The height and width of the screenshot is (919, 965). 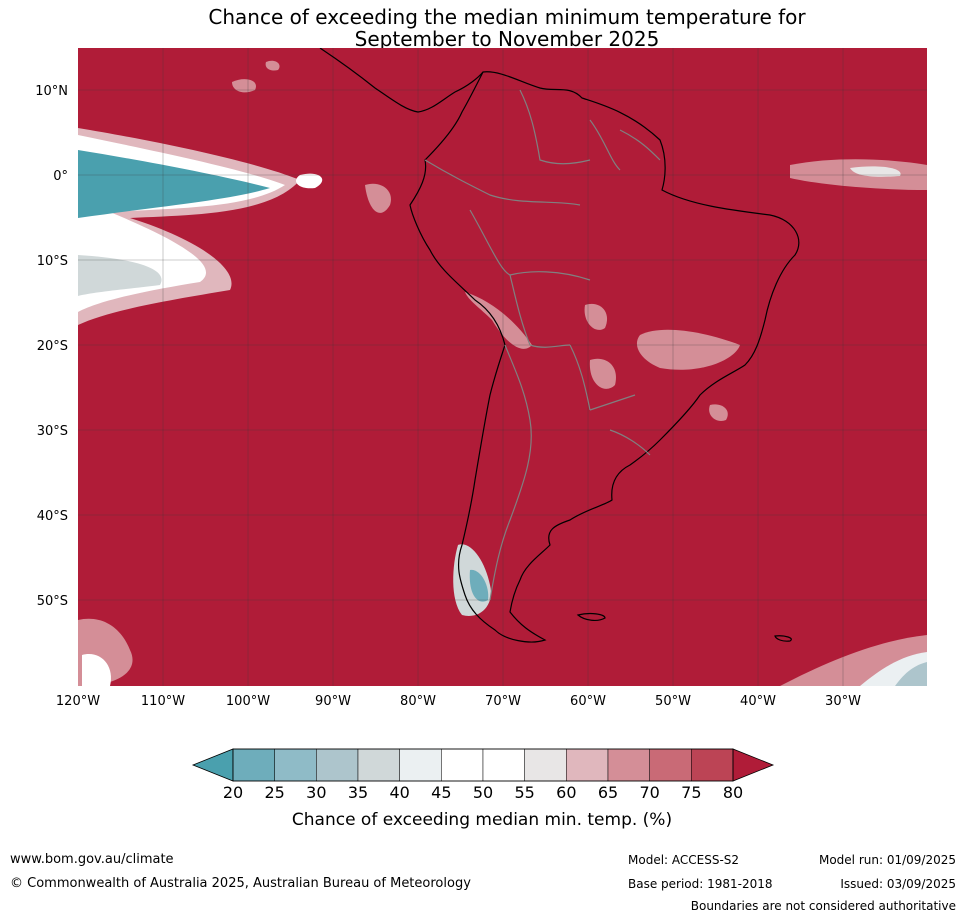 What do you see at coordinates (316, 792) in the screenshot?
I see `colorbar-tick-label: 30` at bounding box center [316, 792].